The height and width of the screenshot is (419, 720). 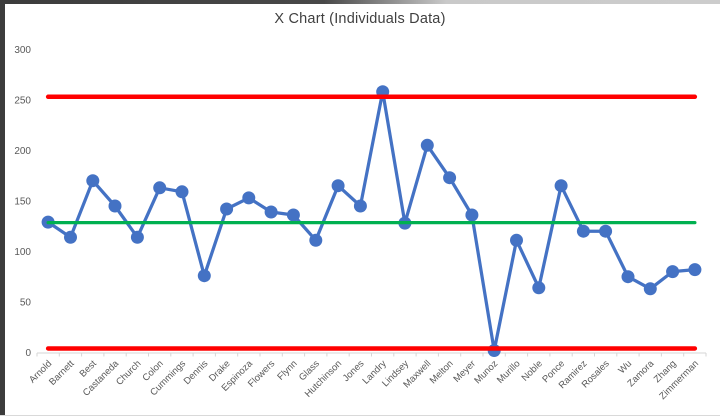 What do you see at coordinates (22, 151) in the screenshot?
I see `y-axis-tick-label: 200` at bounding box center [22, 151].